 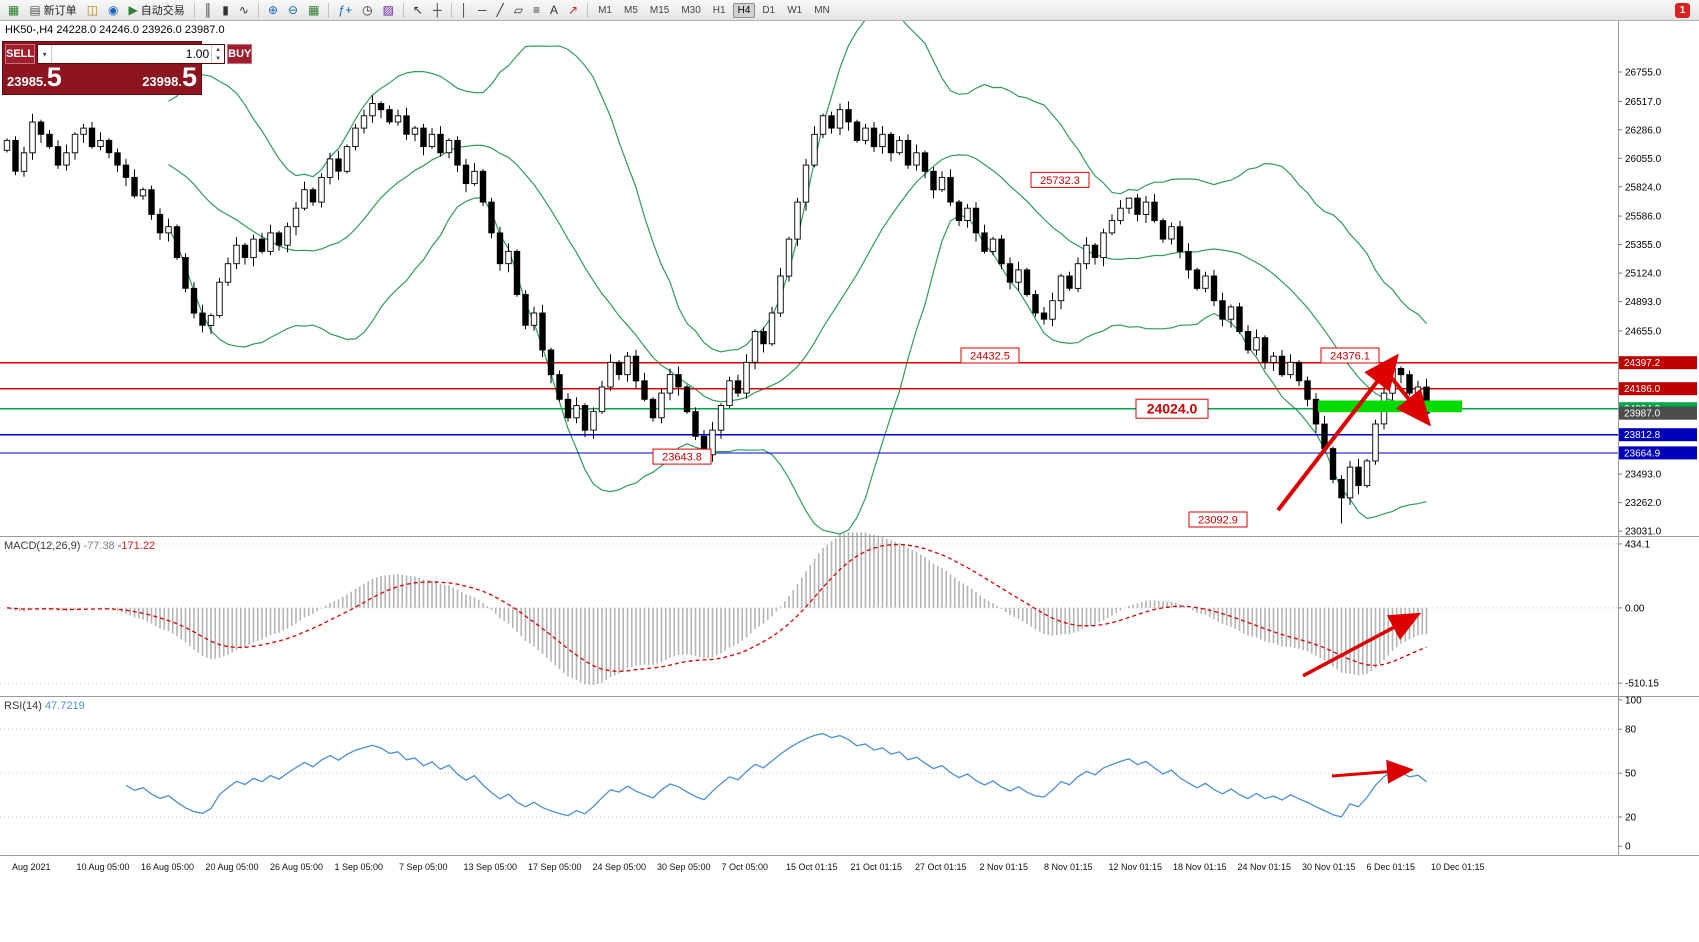 I want to click on timeframe-m15-button: M15, so click(x=659, y=10).